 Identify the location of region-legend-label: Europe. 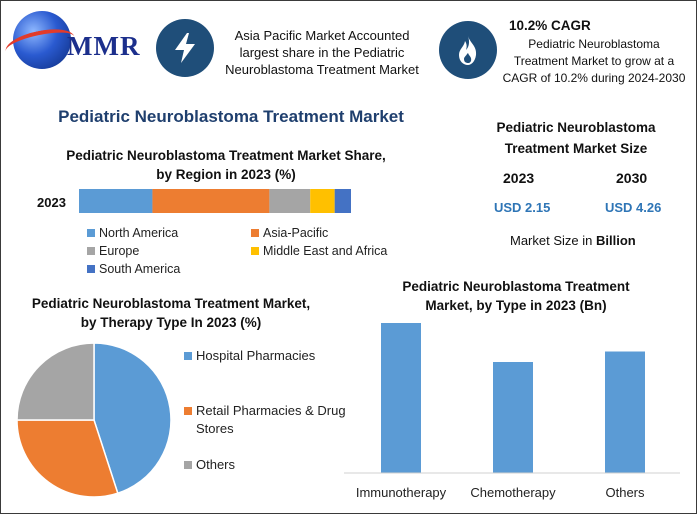
(119, 251).